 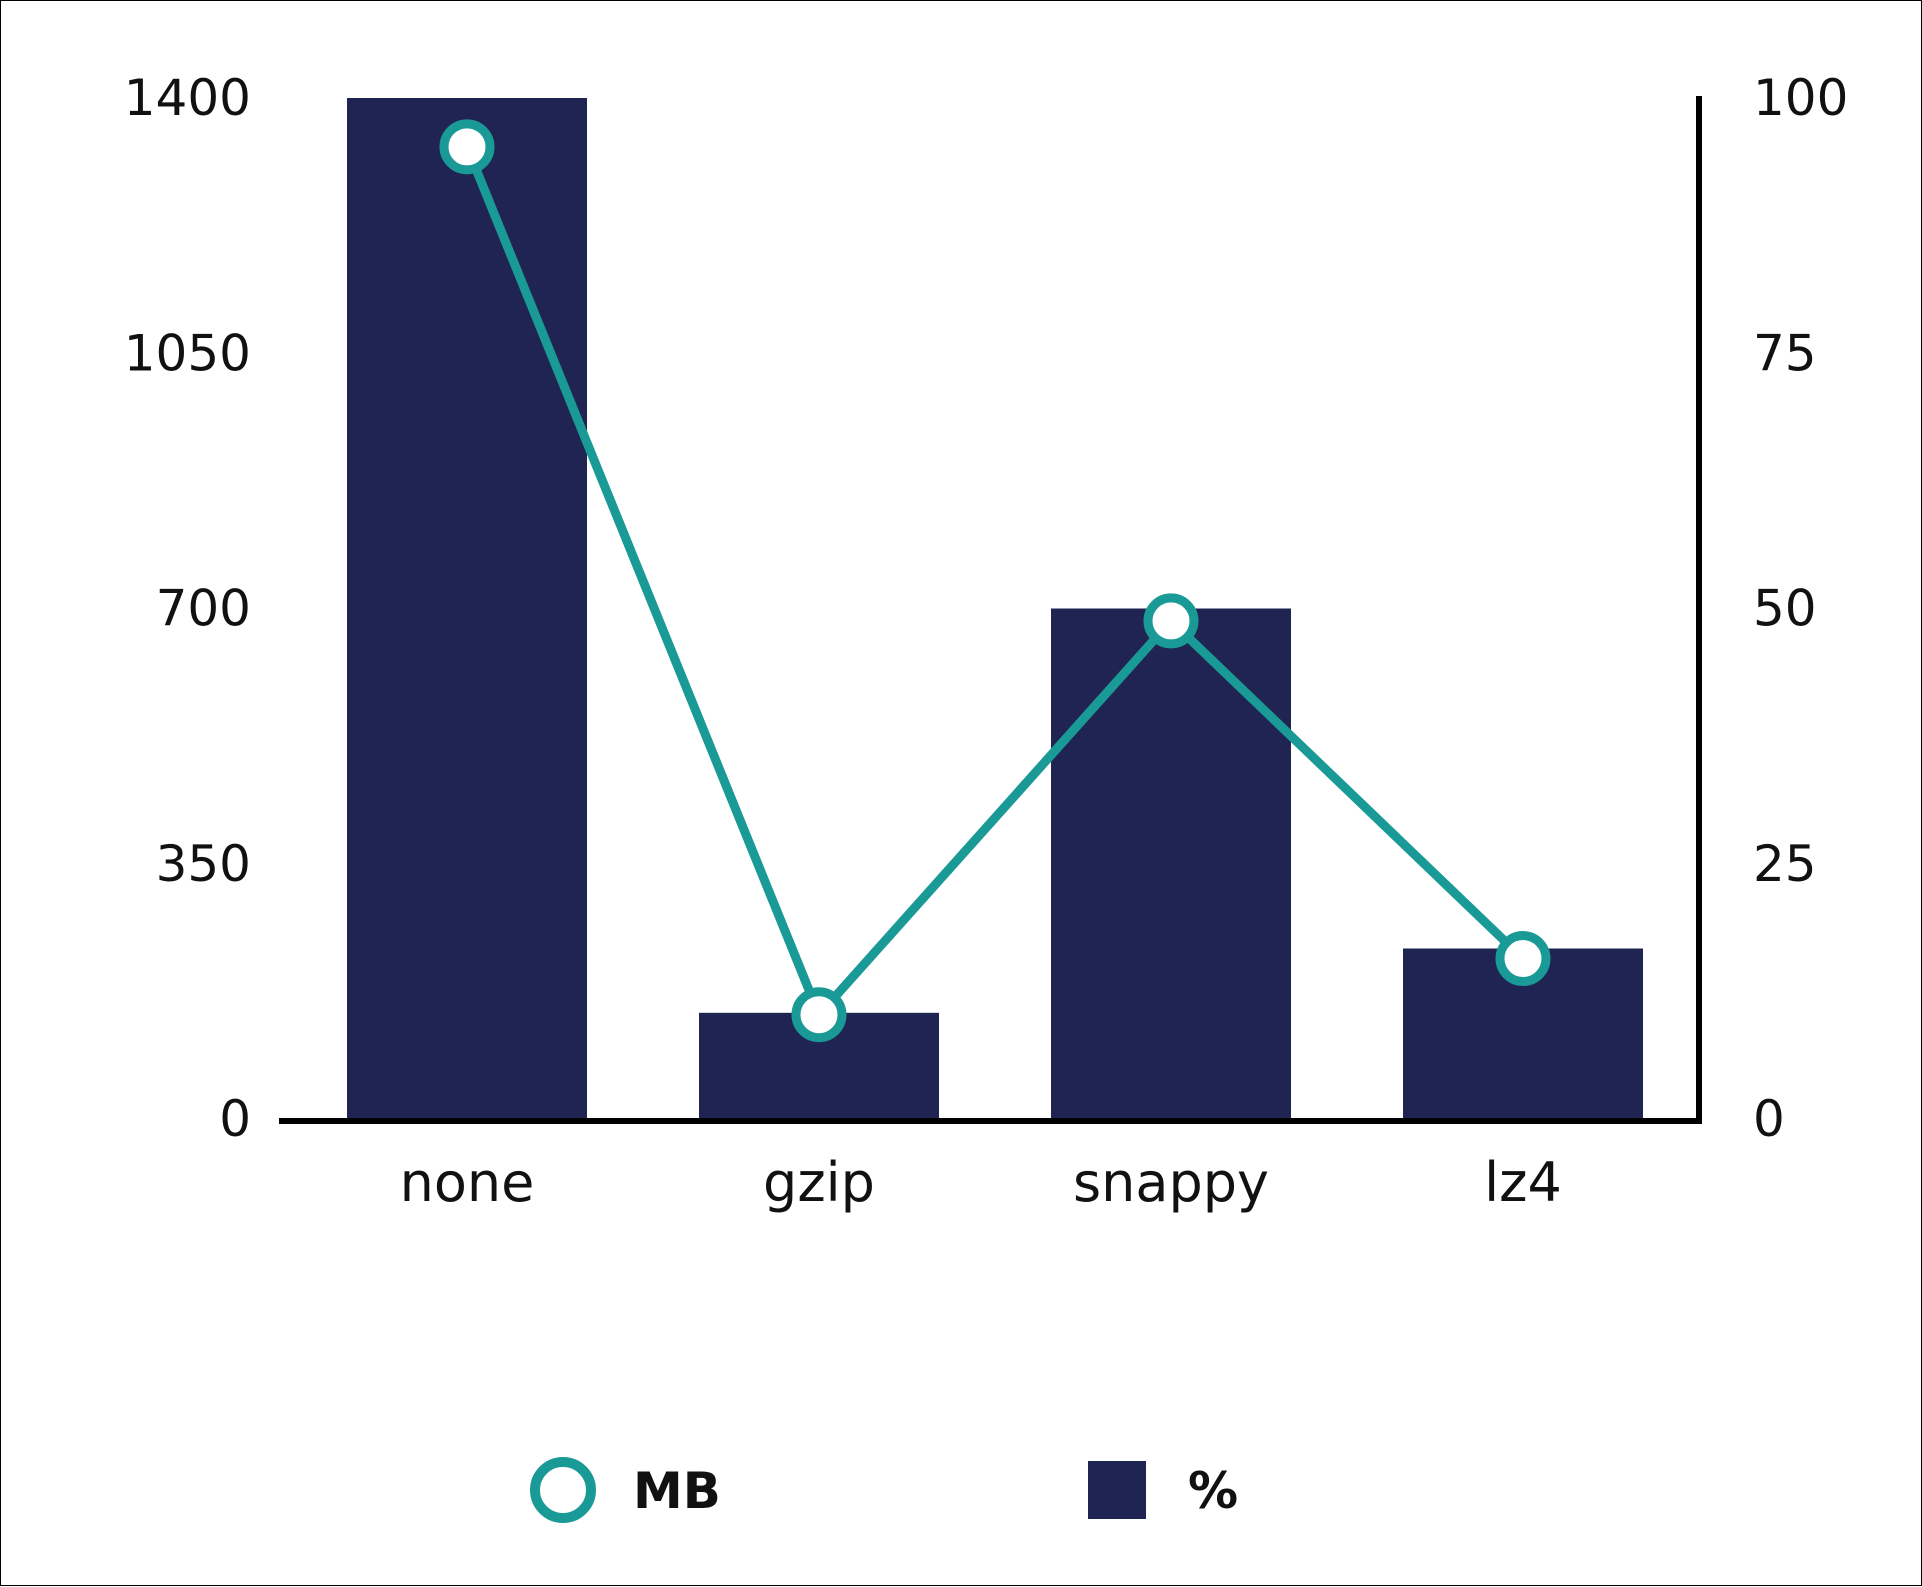 What do you see at coordinates (203, 864) in the screenshot?
I see `left-tick-label: 350` at bounding box center [203, 864].